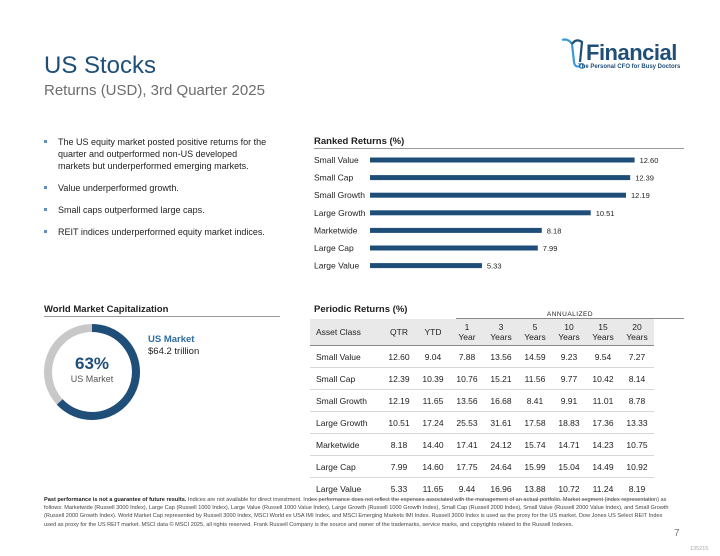 This screenshot has width=720, height=556. Describe the element at coordinates (637, 488) in the screenshot. I see `return-cell: 8.19` at that location.